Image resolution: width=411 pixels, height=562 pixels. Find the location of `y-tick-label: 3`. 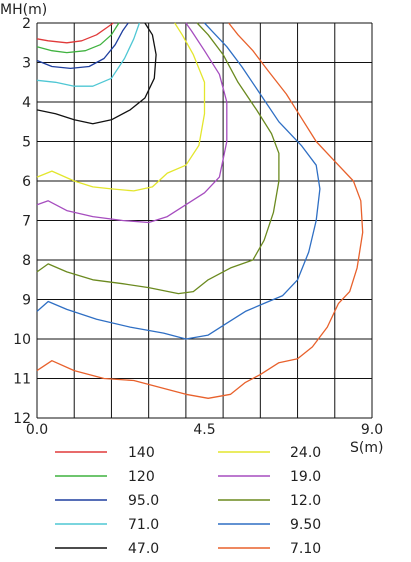

y-tick-label: 3 is located at coordinates (26, 64).